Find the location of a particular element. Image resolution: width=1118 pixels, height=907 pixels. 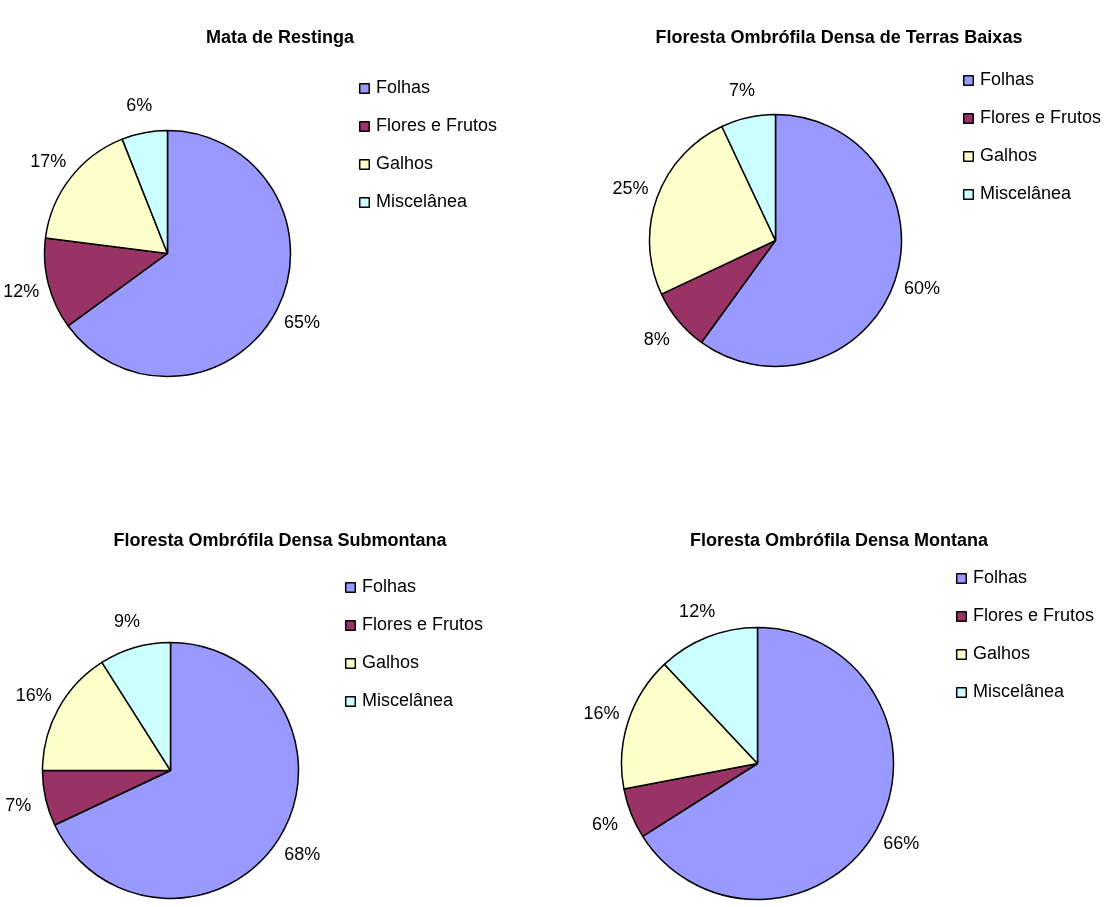

data-label: 9% is located at coordinates (126, 620).